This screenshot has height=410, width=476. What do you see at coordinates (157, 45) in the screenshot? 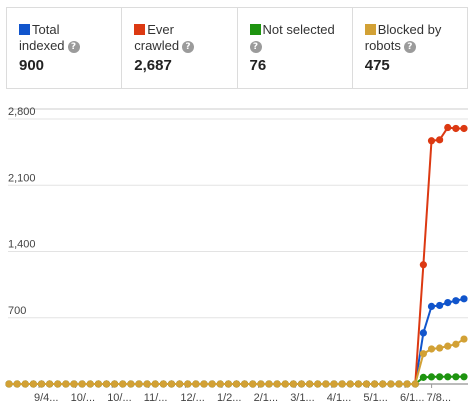
I see `card-label-line2: crawled` at bounding box center [157, 45].